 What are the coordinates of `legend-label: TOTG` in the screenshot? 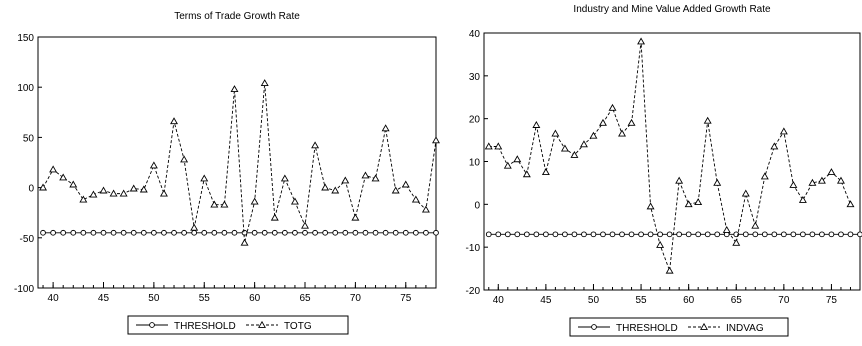 It's located at (298, 326).